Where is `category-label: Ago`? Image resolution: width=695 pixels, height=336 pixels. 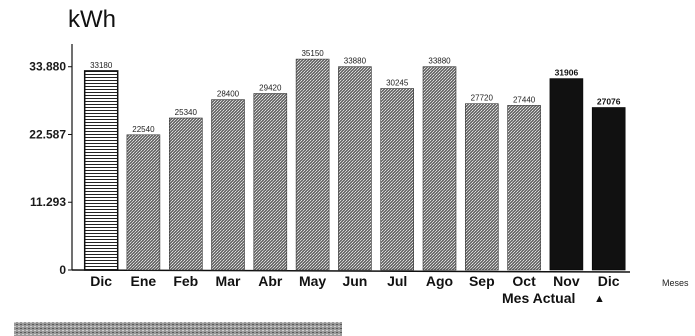 category-label: Ago is located at coordinates (439, 281).